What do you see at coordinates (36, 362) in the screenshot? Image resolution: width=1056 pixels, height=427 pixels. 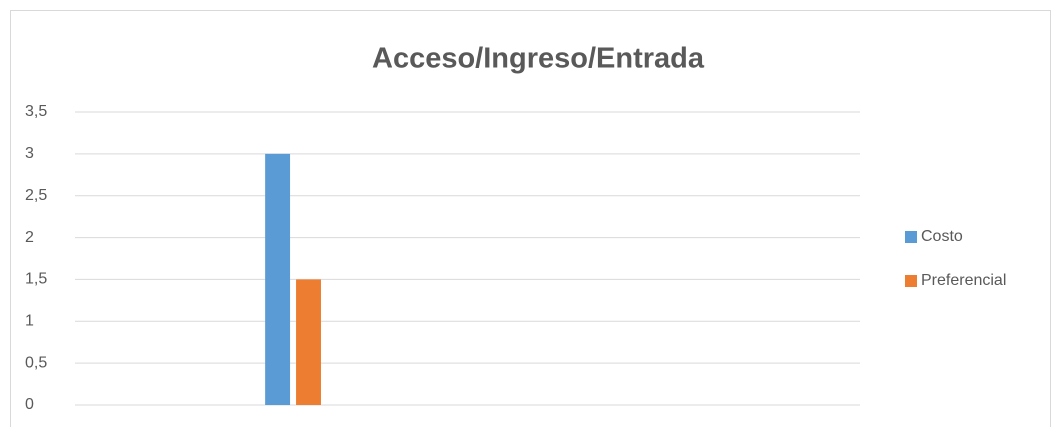 I see `y-tick-label: 0,5` at bounding box center [36, 362].